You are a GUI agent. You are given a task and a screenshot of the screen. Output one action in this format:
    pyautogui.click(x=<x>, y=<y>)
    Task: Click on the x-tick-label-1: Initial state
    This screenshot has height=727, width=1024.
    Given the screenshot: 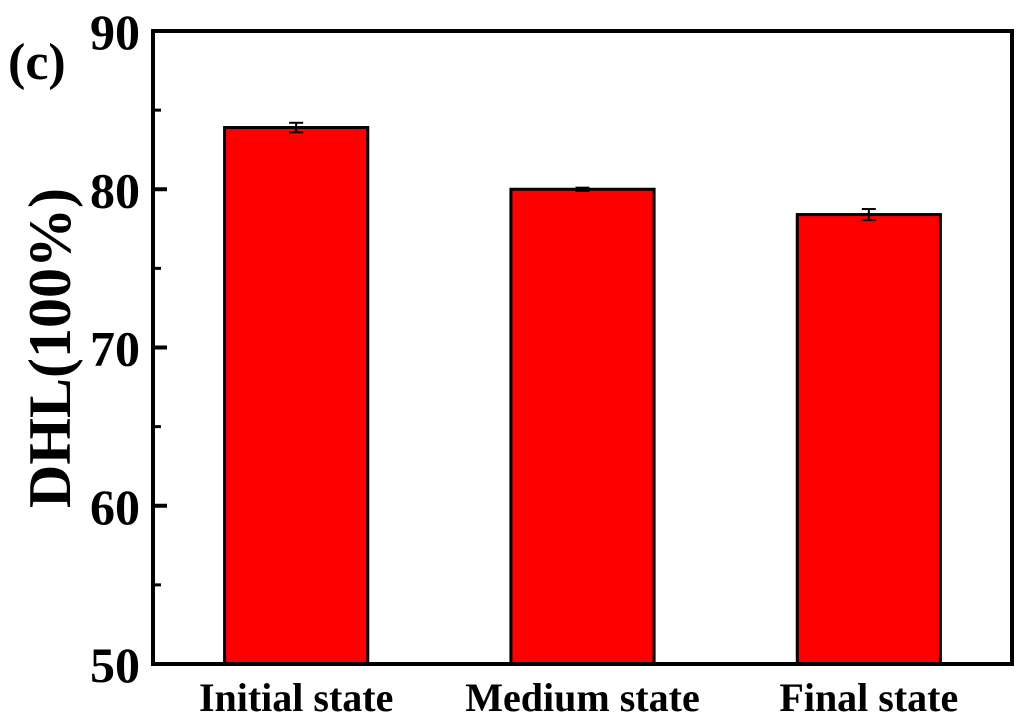 What is the action you would take?
    pyautogui.click(x=296, y=697)
    